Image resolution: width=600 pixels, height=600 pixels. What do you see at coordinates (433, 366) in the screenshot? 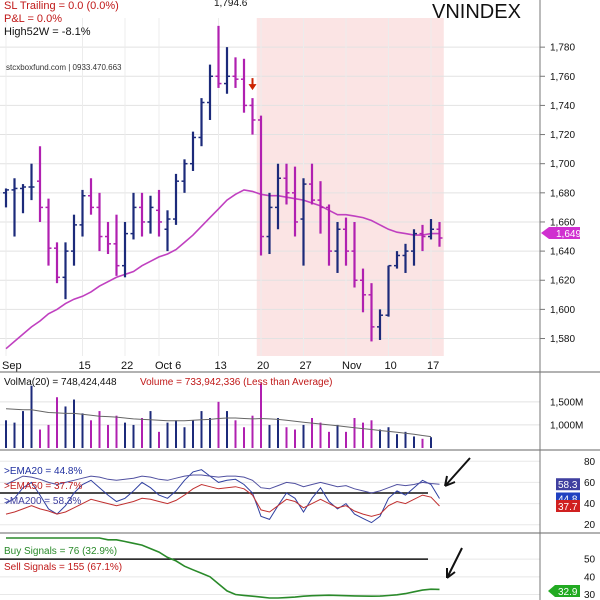
I see `x-tick-label: 17` at bounding box center [433, 366].